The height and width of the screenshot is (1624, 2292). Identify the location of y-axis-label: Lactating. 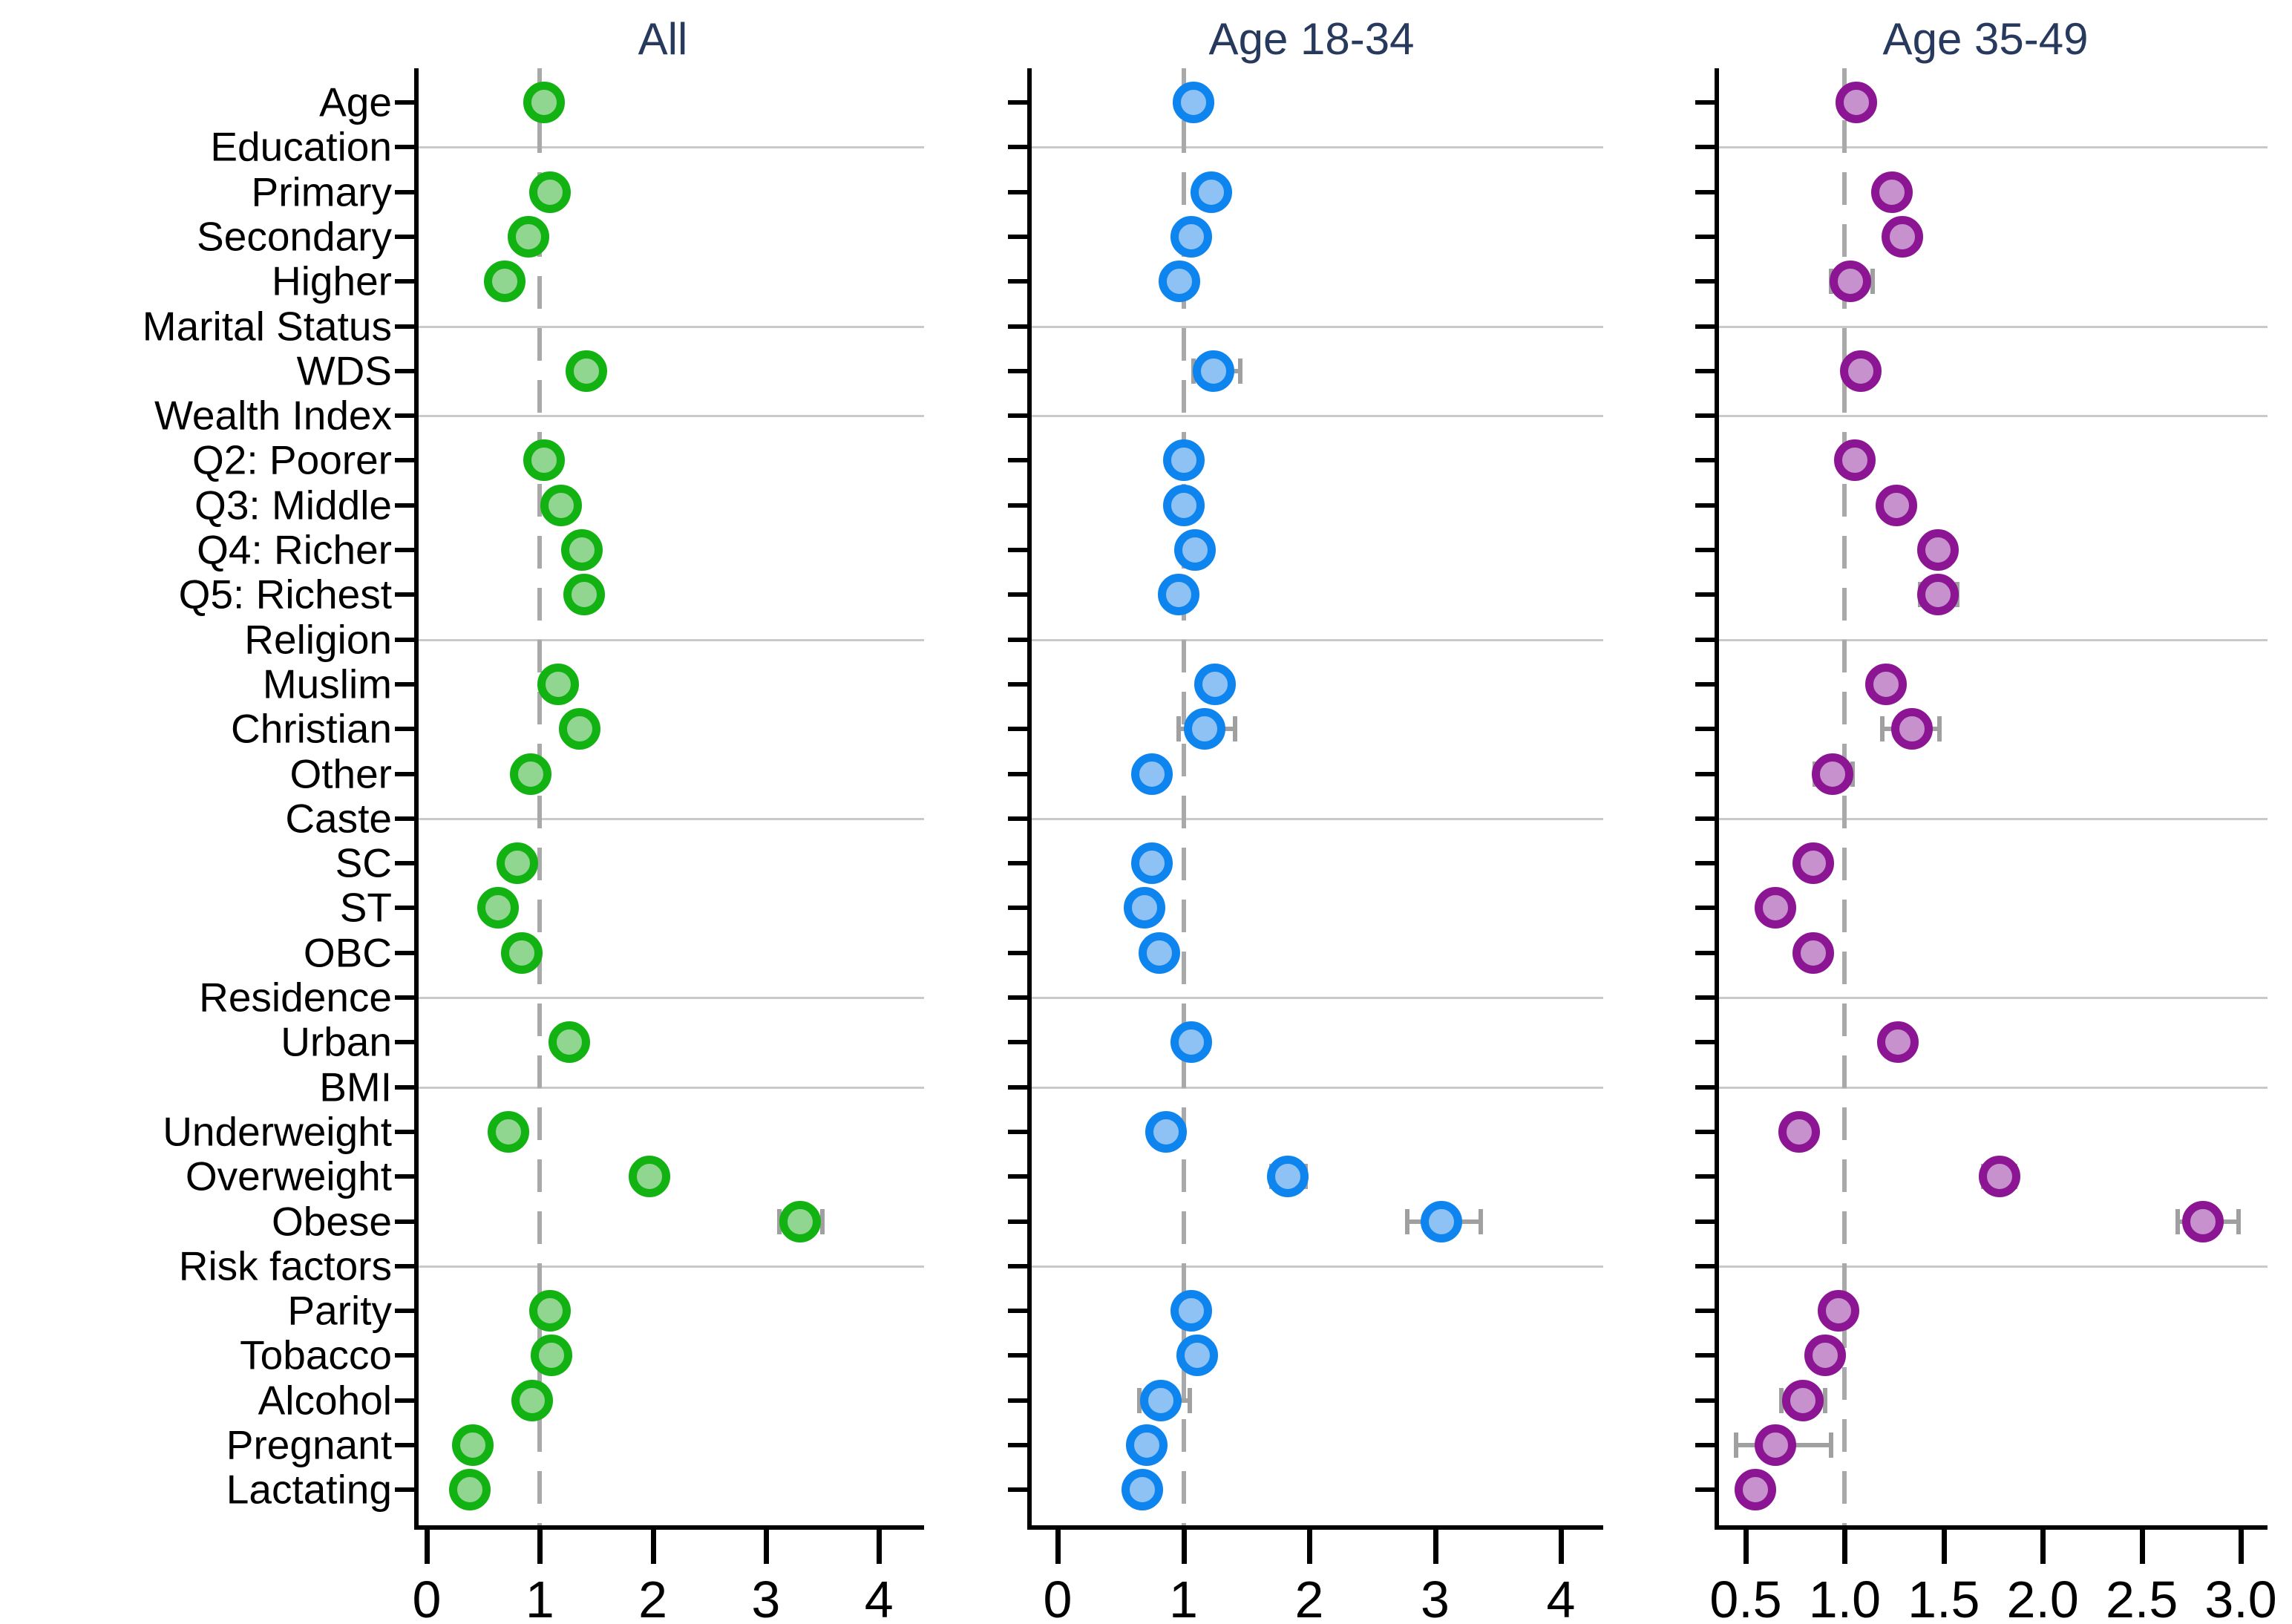
(309, 1490).